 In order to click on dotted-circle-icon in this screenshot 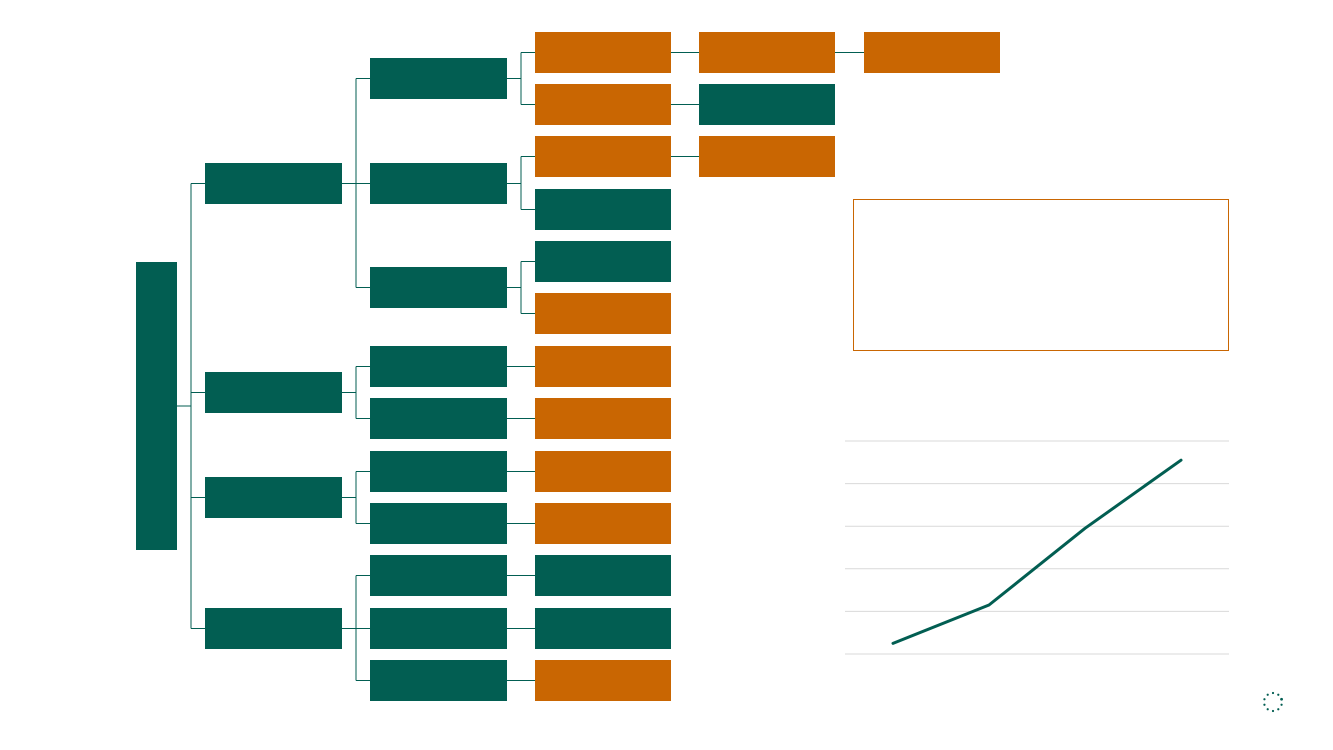, I will do `click(1273, 702)`.